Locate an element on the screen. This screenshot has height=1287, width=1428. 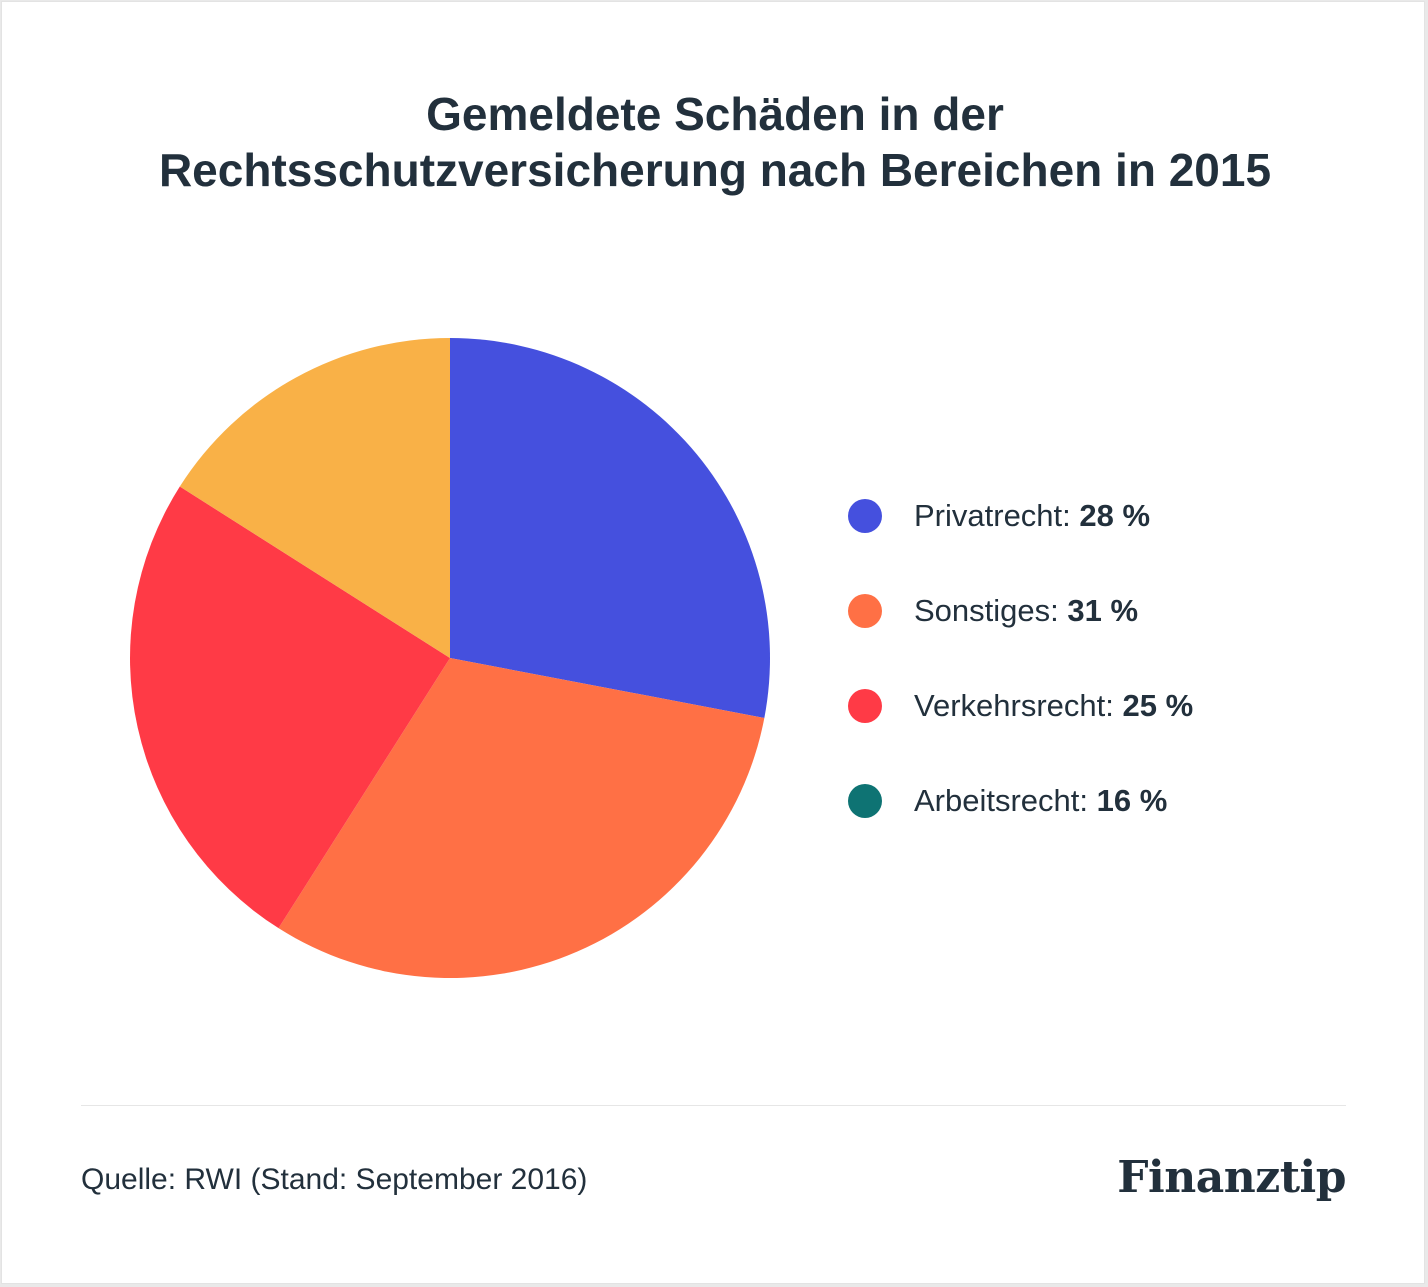
pie-slice-verkehrsrecht is located at coordinates (290, 707).